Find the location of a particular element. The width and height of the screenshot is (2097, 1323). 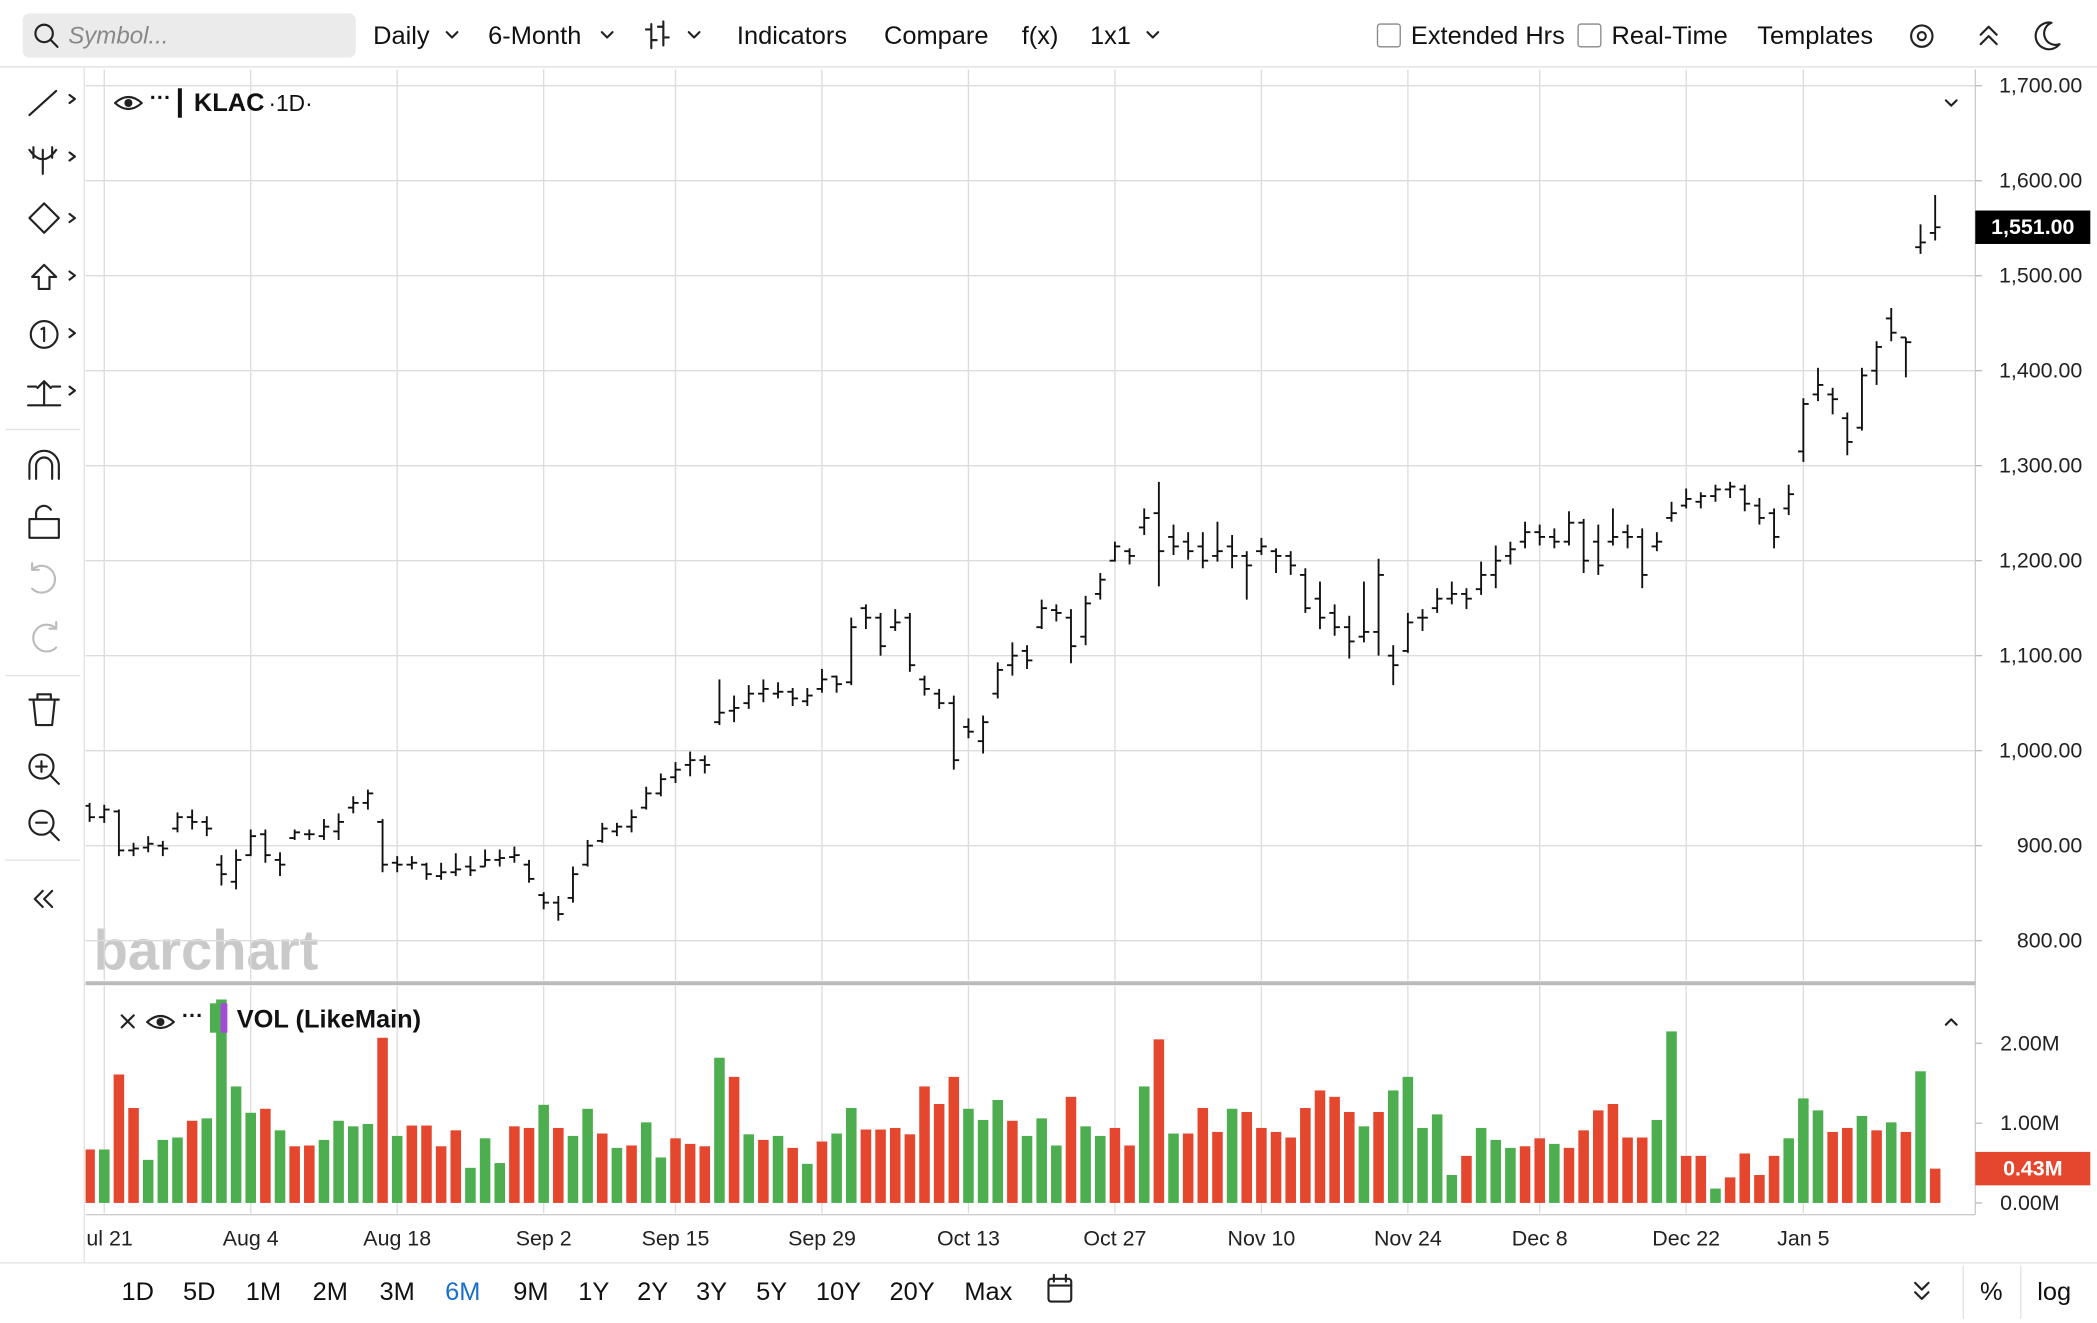

delete-tool is located at coordinates (44, 710).